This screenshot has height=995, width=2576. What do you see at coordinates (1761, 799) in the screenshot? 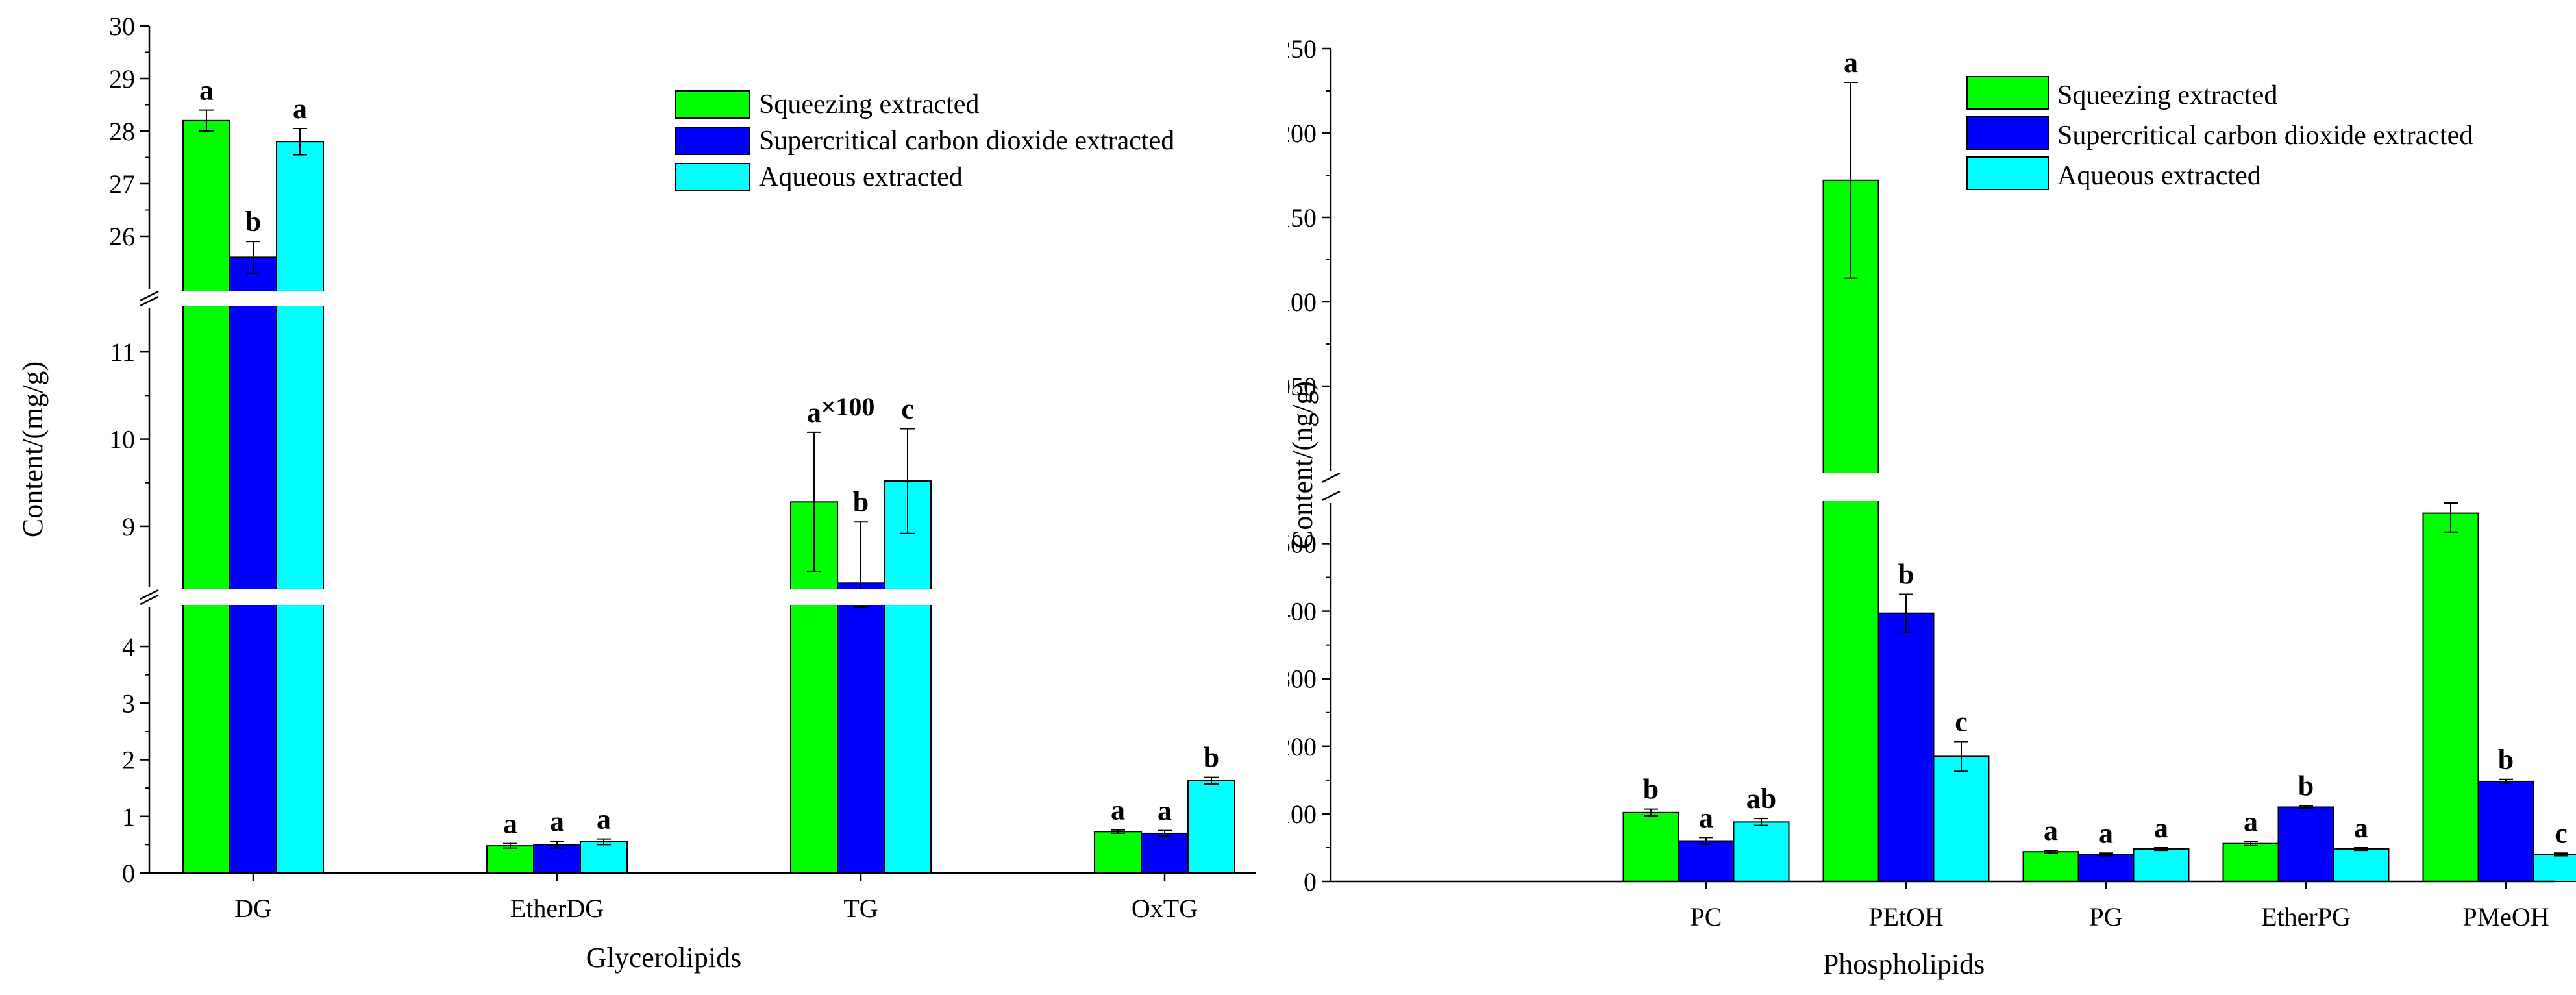
I see `significance-letter: ab` at bounding box center [1761, 799].